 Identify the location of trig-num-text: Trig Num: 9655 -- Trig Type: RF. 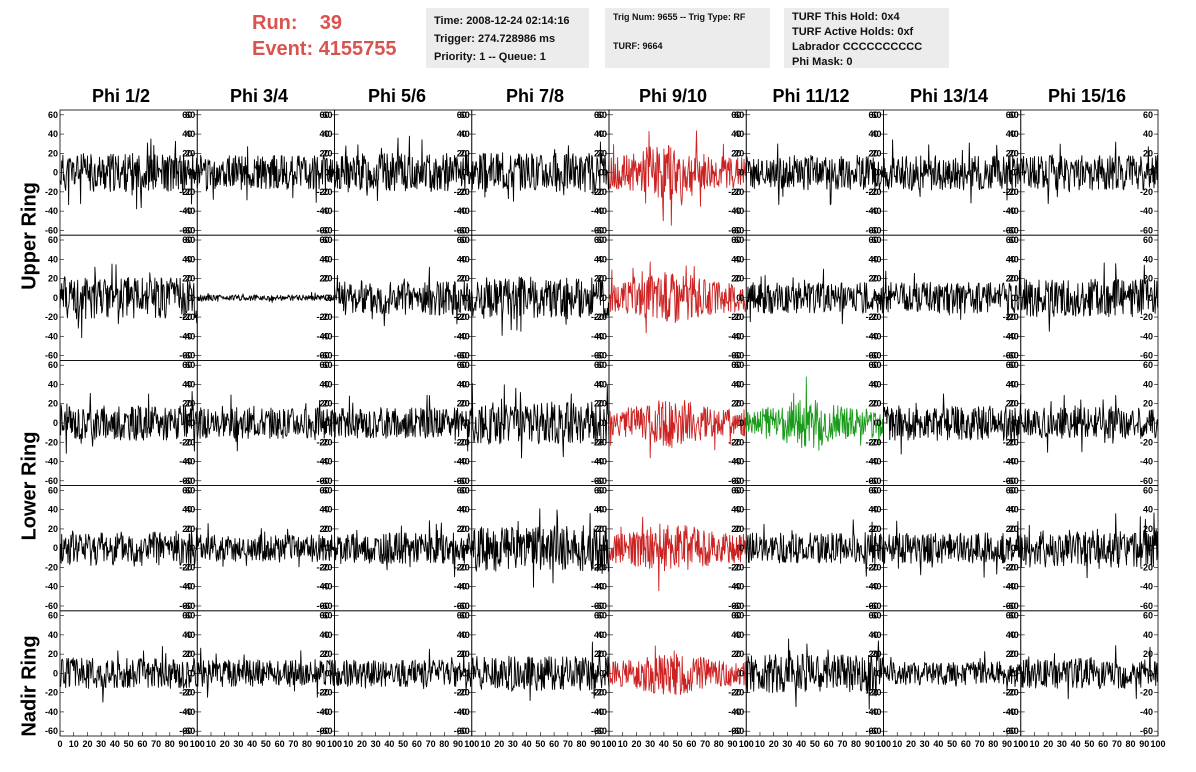
(679, 17).